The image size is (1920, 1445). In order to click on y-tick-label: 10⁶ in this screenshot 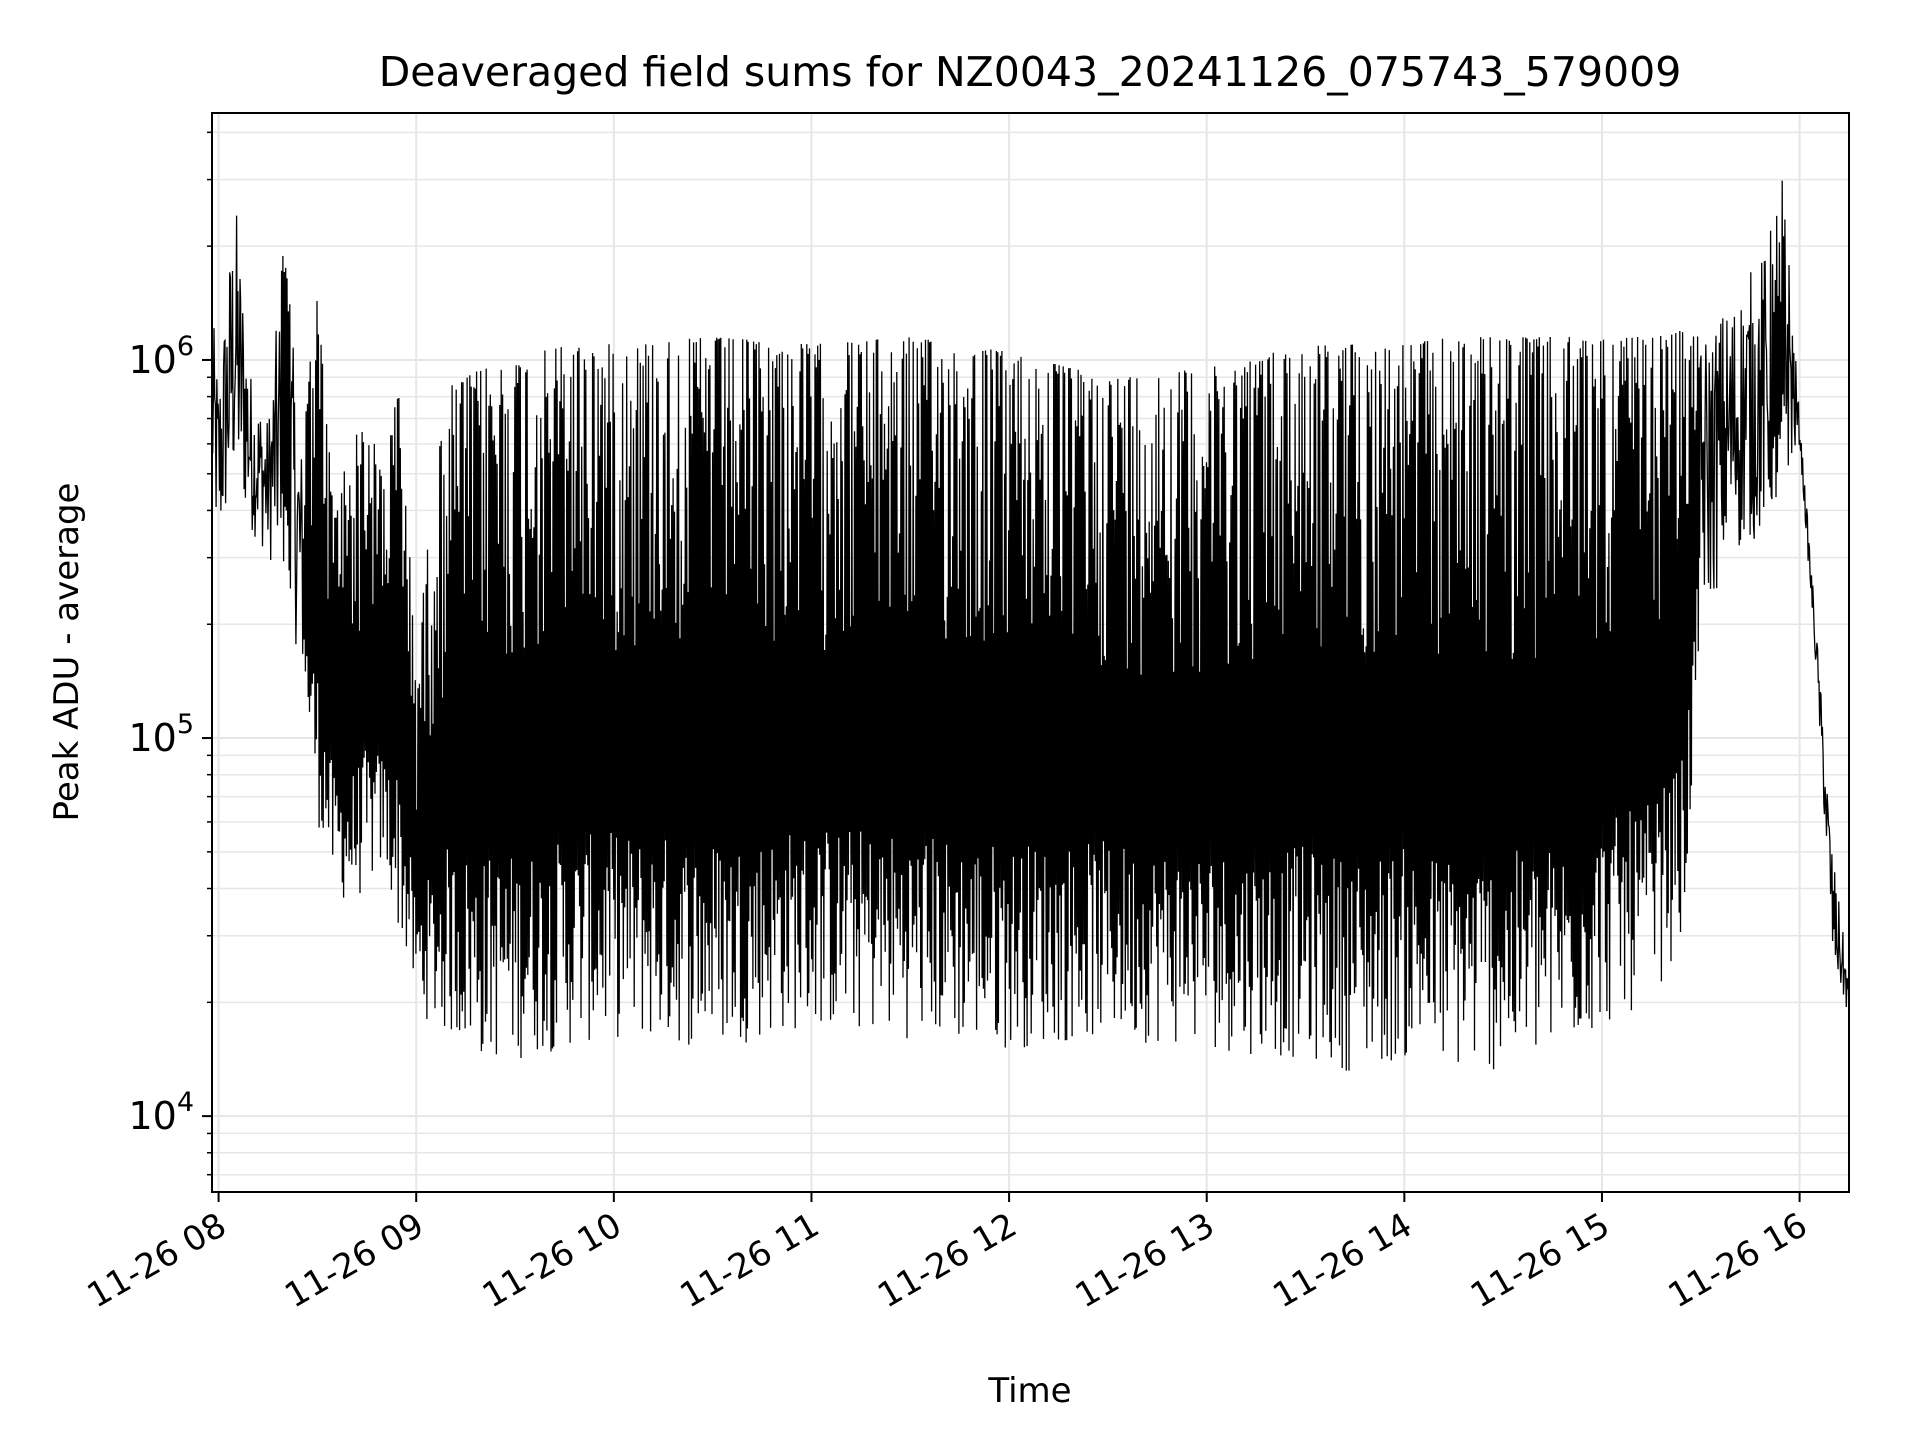, I will do `click(161, 356)`.